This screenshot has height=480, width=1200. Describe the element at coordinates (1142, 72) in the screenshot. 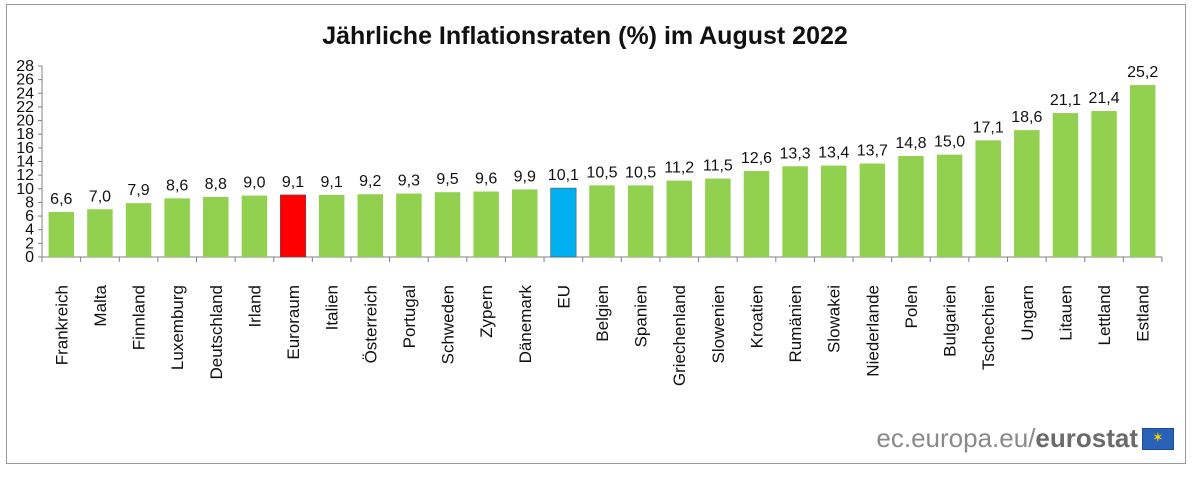

I see `data-label: 25,2` at that location.